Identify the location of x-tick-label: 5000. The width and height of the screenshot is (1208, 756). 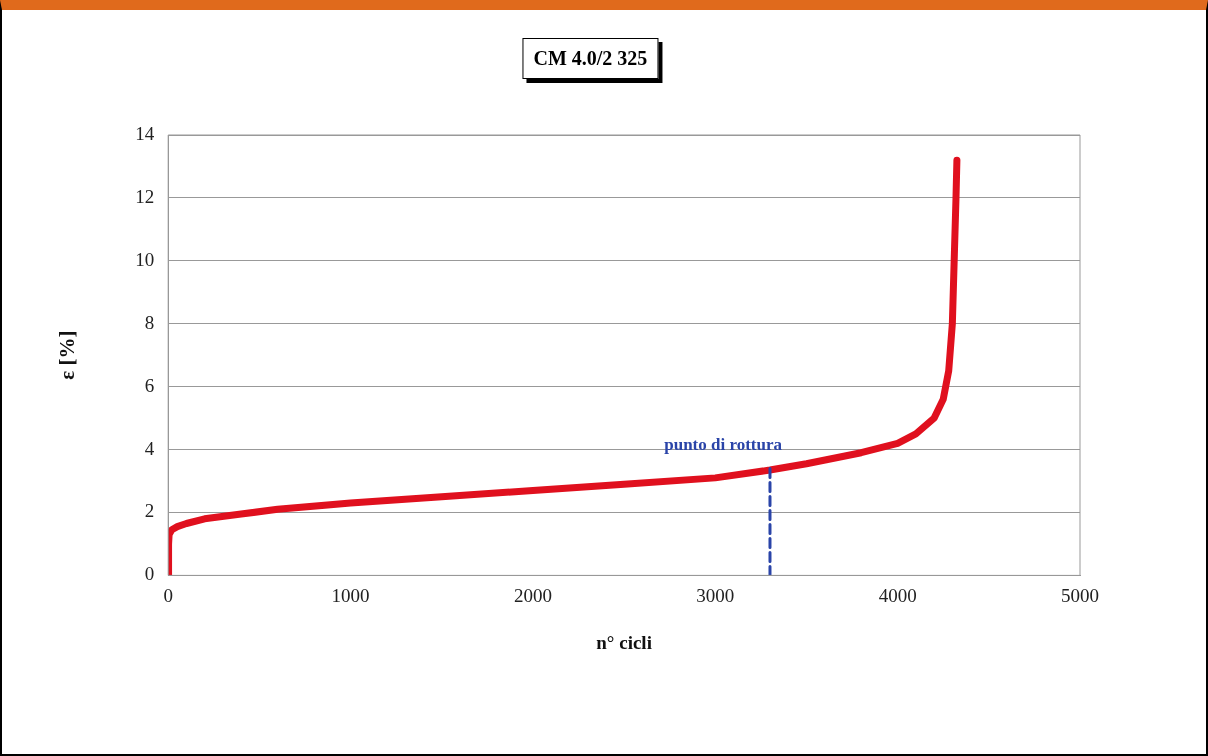
(1080, 595).